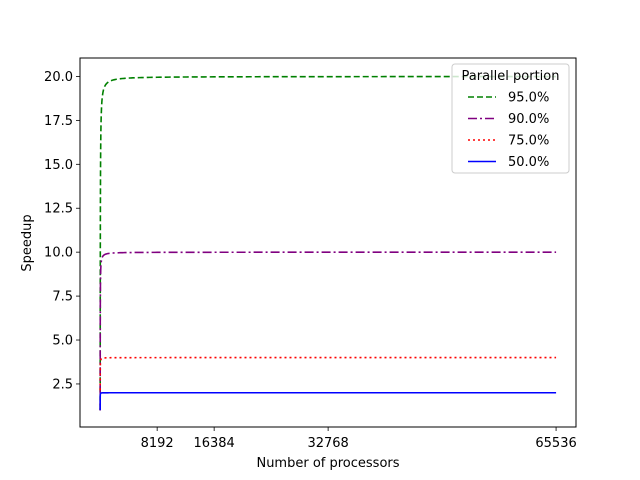  I want to click on y-axis: 2.5 5.0 7.5 10.0 12.5 15.0 17.5 20.0, so click(62, 231).